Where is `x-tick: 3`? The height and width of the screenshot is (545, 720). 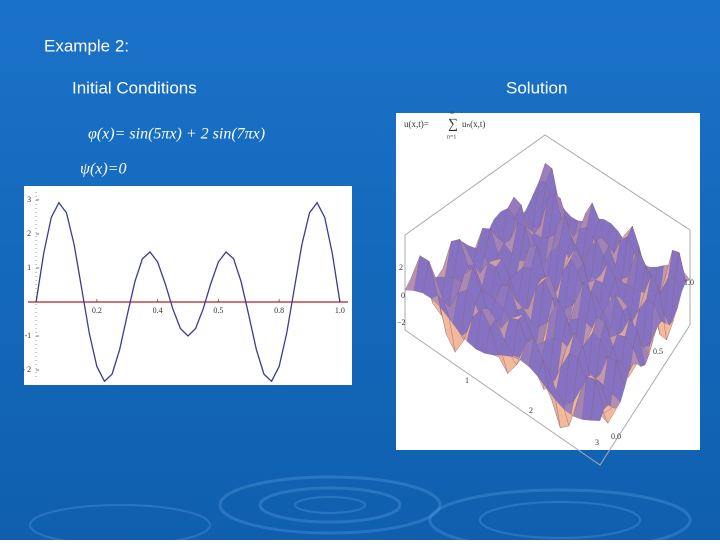
x-tick: 3 is located at coordinates (597, 442).